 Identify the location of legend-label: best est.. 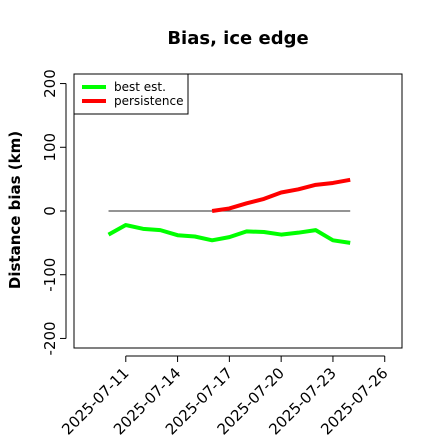
(140, 87).